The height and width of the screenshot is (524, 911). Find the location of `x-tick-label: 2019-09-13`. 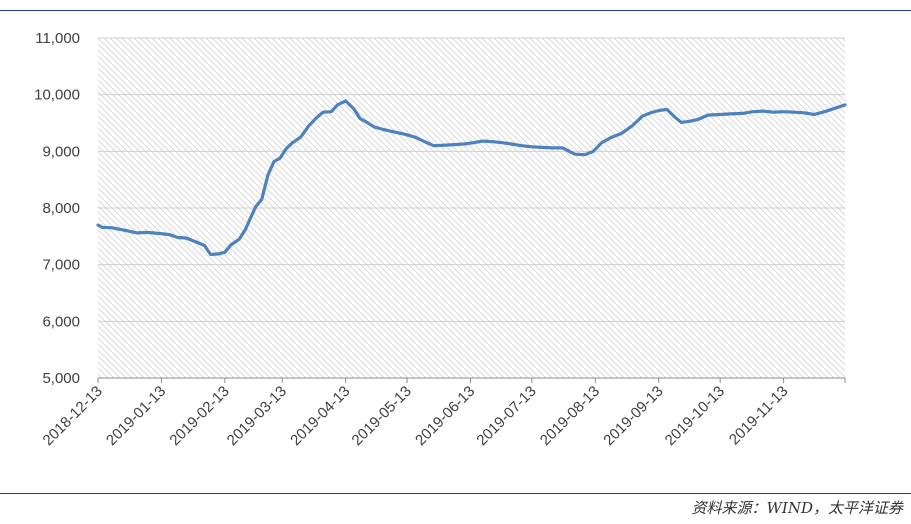

x-tick-label: 2019-09-13 is located at coordinates (633, 416).